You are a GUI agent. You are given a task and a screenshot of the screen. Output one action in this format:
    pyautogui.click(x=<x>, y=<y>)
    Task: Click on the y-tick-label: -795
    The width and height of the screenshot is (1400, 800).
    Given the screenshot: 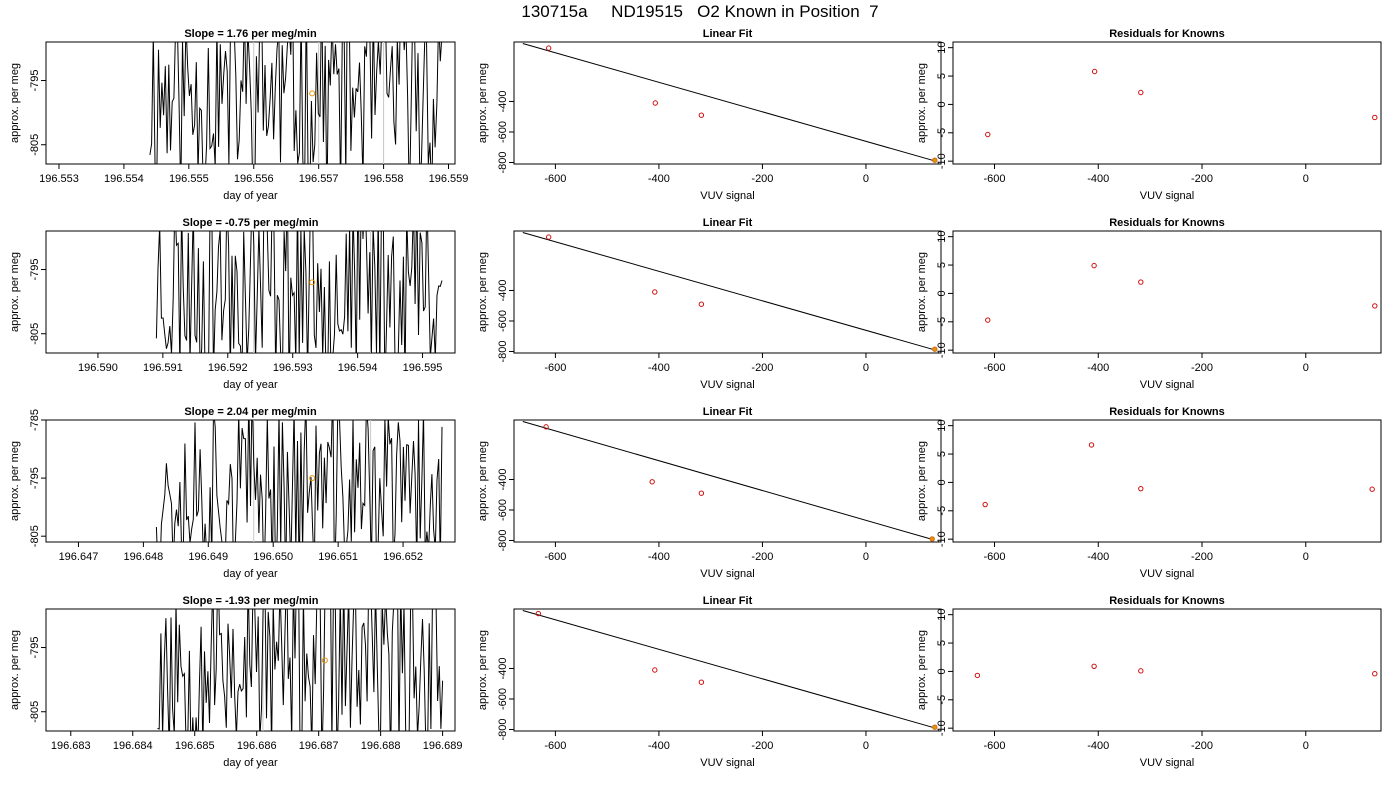 What is the action you would take?
    pyautogui.click(x=35, y=81)
    